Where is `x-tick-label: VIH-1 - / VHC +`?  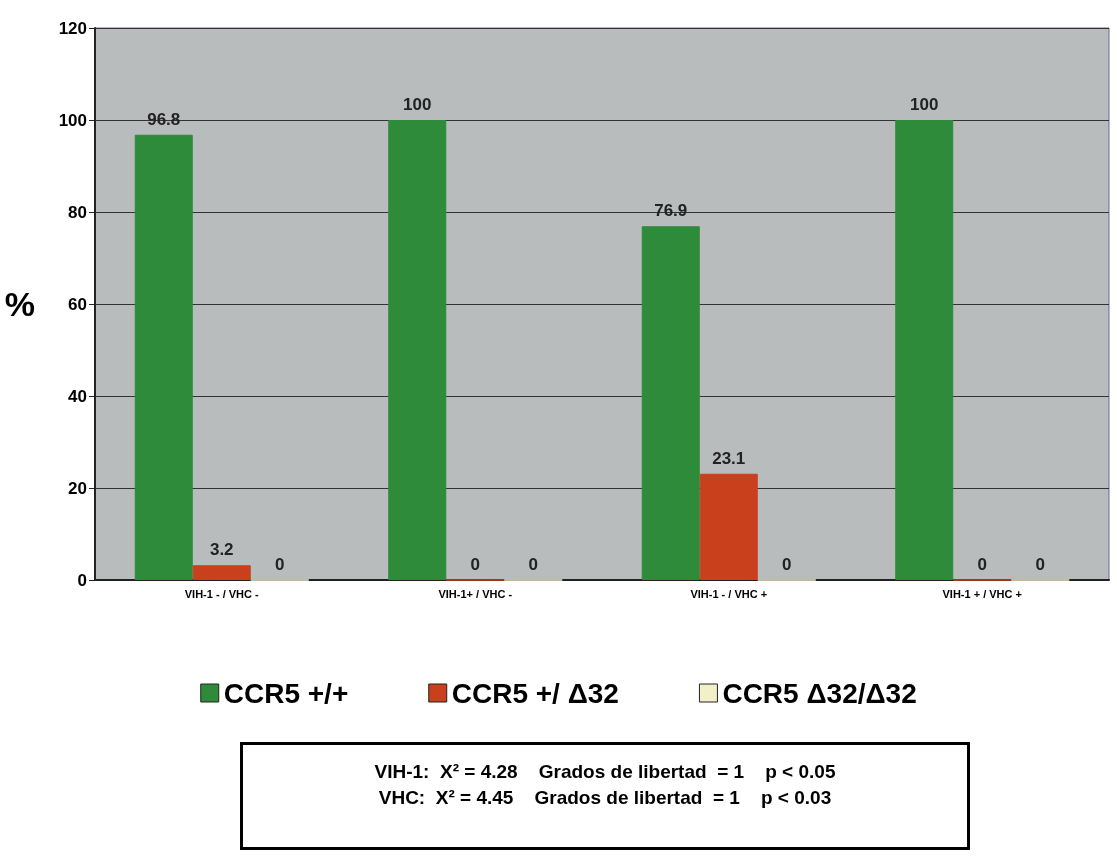 x-tick-label: VIH-1 - / VHC + is located at coordinates (729, 593).